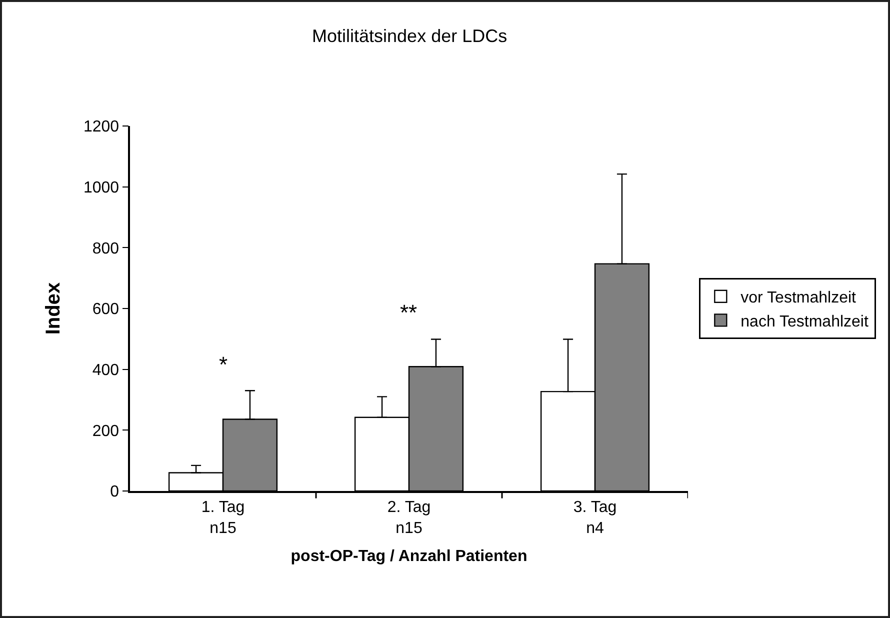 The width and height of the screenshot is (890, 618). What do you see at coordinates (798, 298) in the screenshot?
I see `legend-label: vor Testmahlzeit` at bounding box center [798, 298].